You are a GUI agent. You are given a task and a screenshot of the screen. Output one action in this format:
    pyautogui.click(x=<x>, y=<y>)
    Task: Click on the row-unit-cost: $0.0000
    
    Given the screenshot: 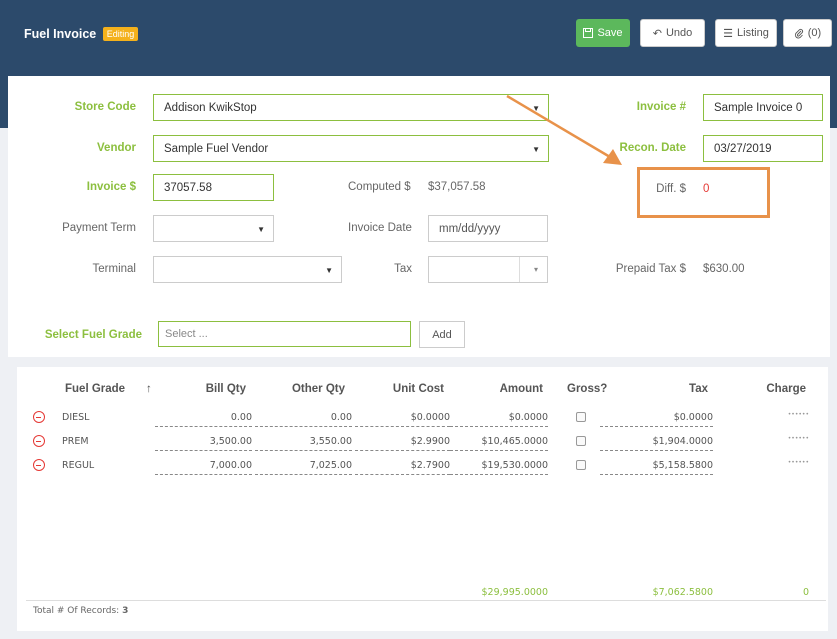 What is the action you would take?
    pyautogui.click(x=402, y=419)
    